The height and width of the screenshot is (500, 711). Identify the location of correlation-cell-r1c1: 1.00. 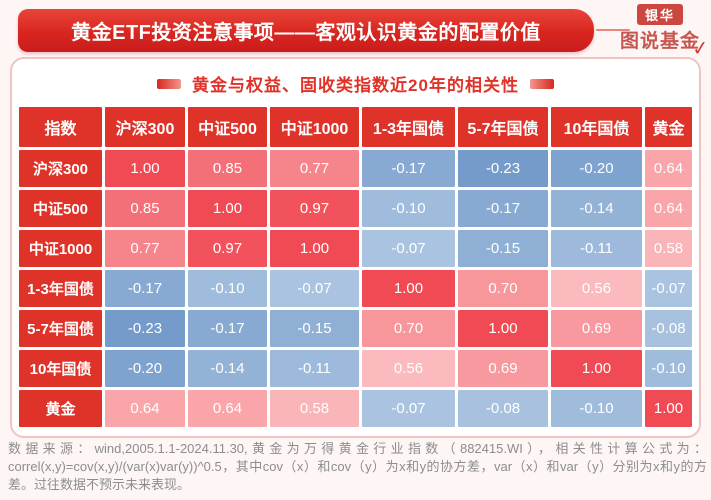
(227, 208).